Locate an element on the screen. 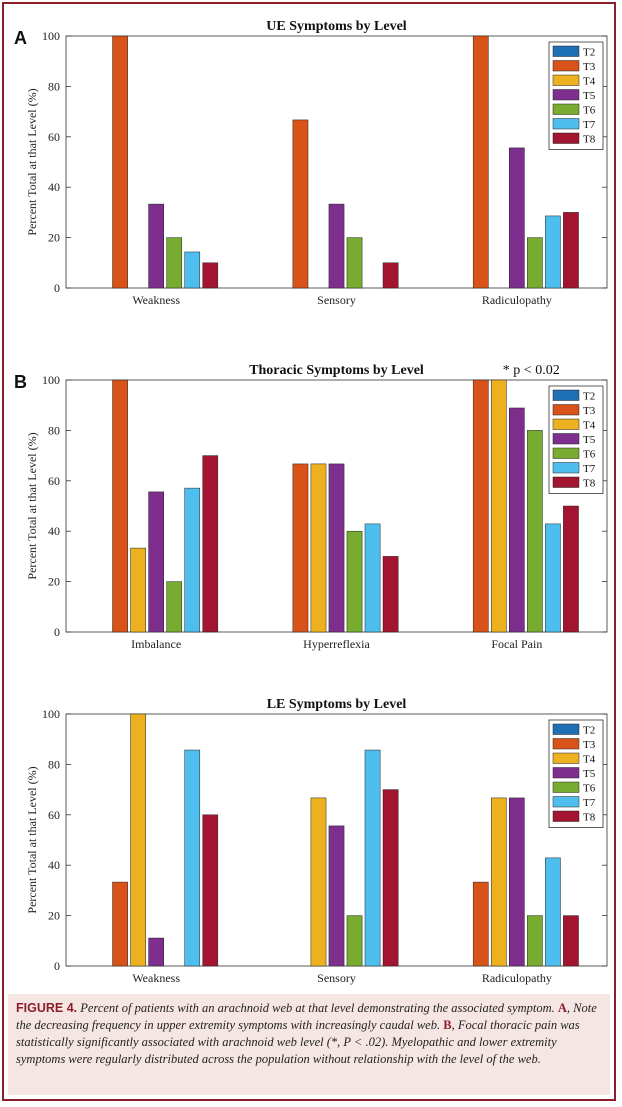 This screenshot has width=622, height=1107. x-tick-label: Imbalance is located at coordinates (156, 644).